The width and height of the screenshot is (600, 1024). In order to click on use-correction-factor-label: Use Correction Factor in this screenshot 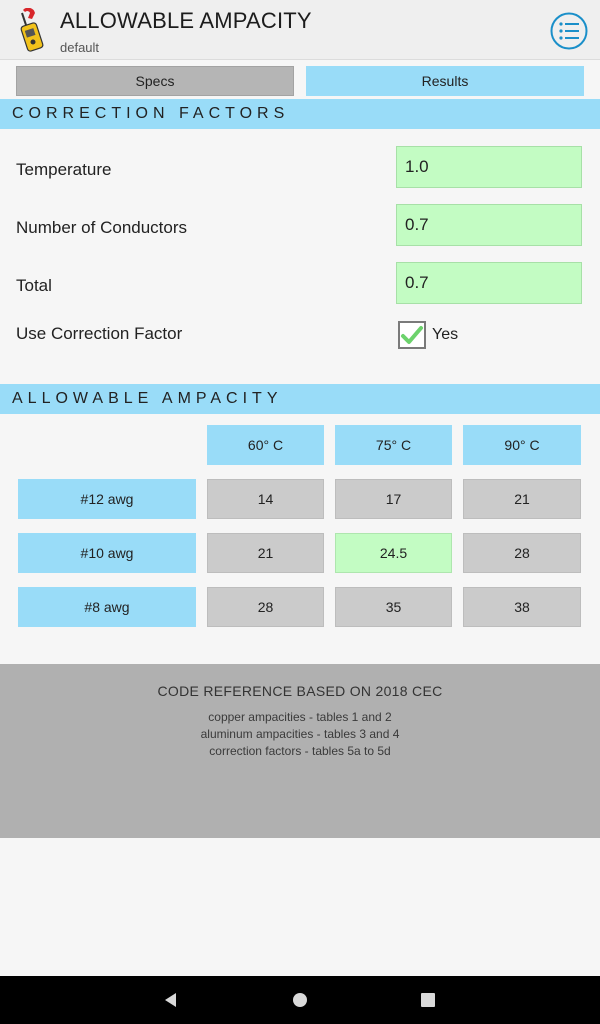, I will do `click(99, 333)`.